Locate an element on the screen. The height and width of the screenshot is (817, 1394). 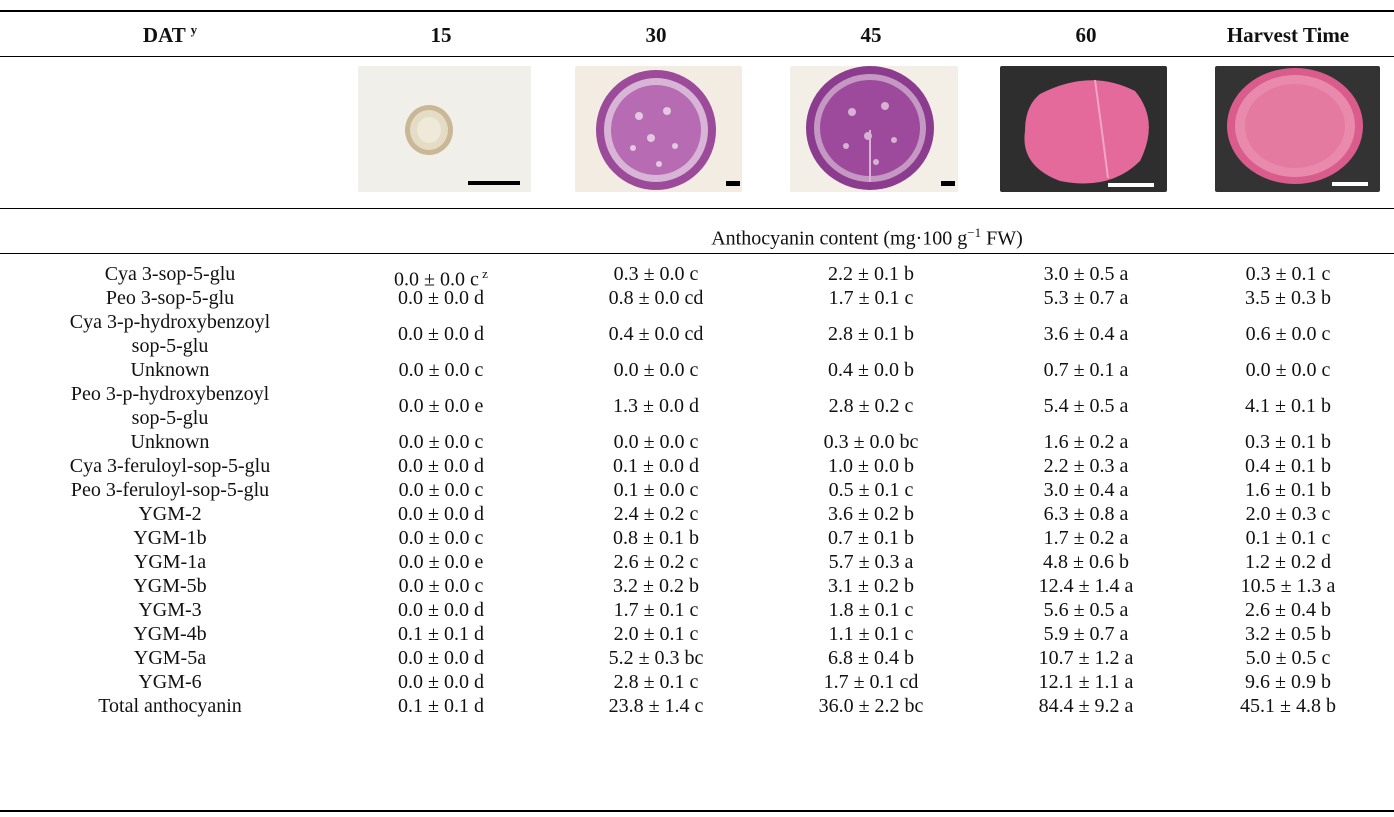
value-cell: 1.3 ± 0.0 d is located at coordinates (656, 406).